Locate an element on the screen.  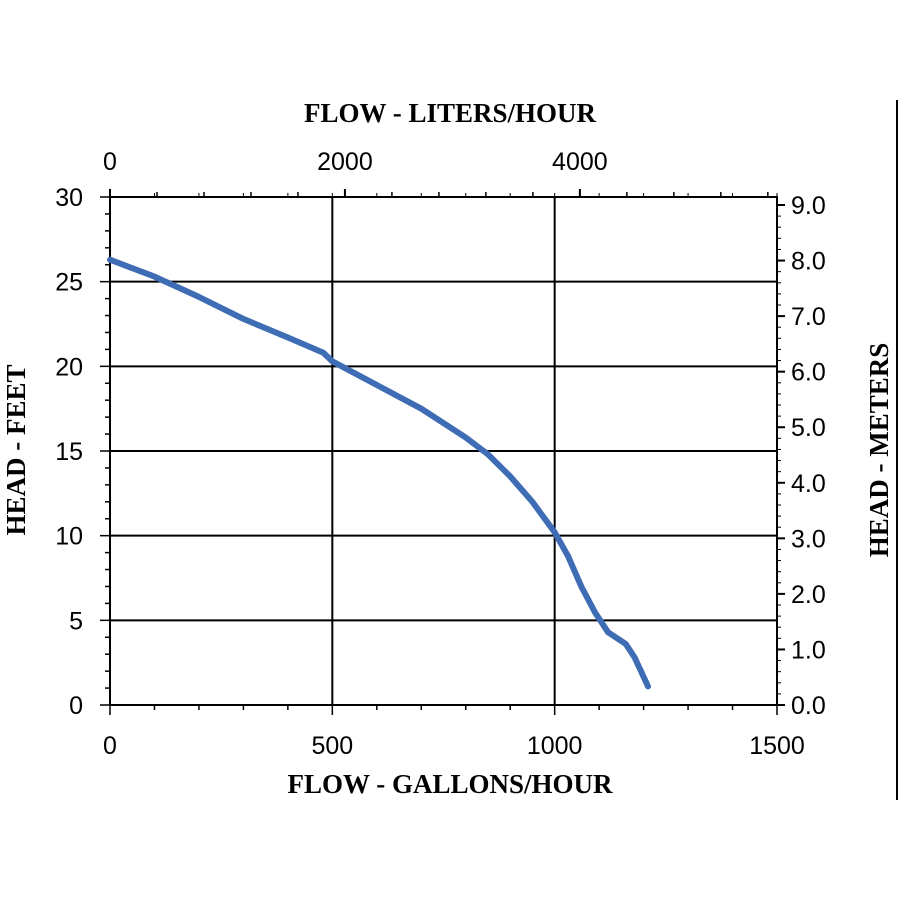
y2-tick-label: 3.0 is located at coordinates (808, 539).